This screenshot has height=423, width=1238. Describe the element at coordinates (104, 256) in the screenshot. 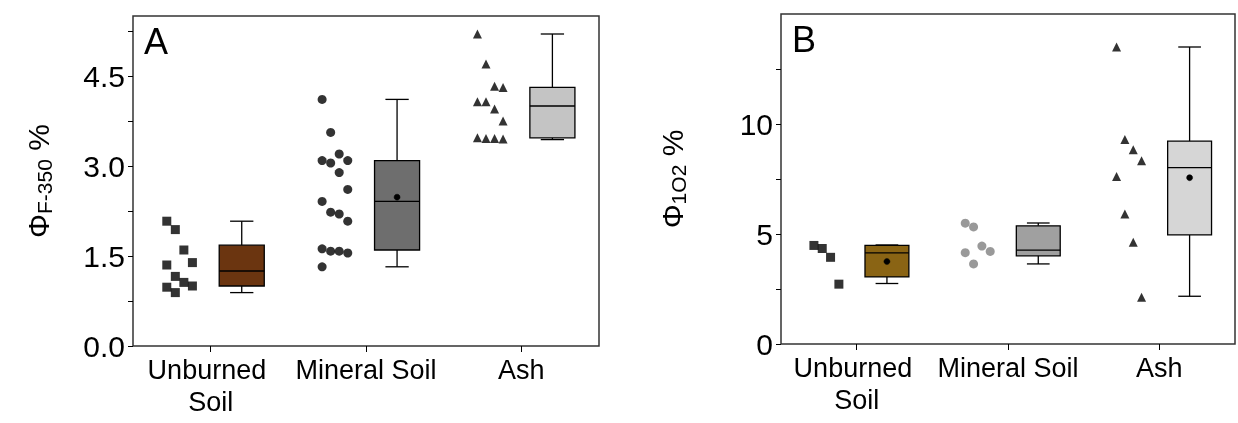

I see `y-tick-label: 1.5` at that location.